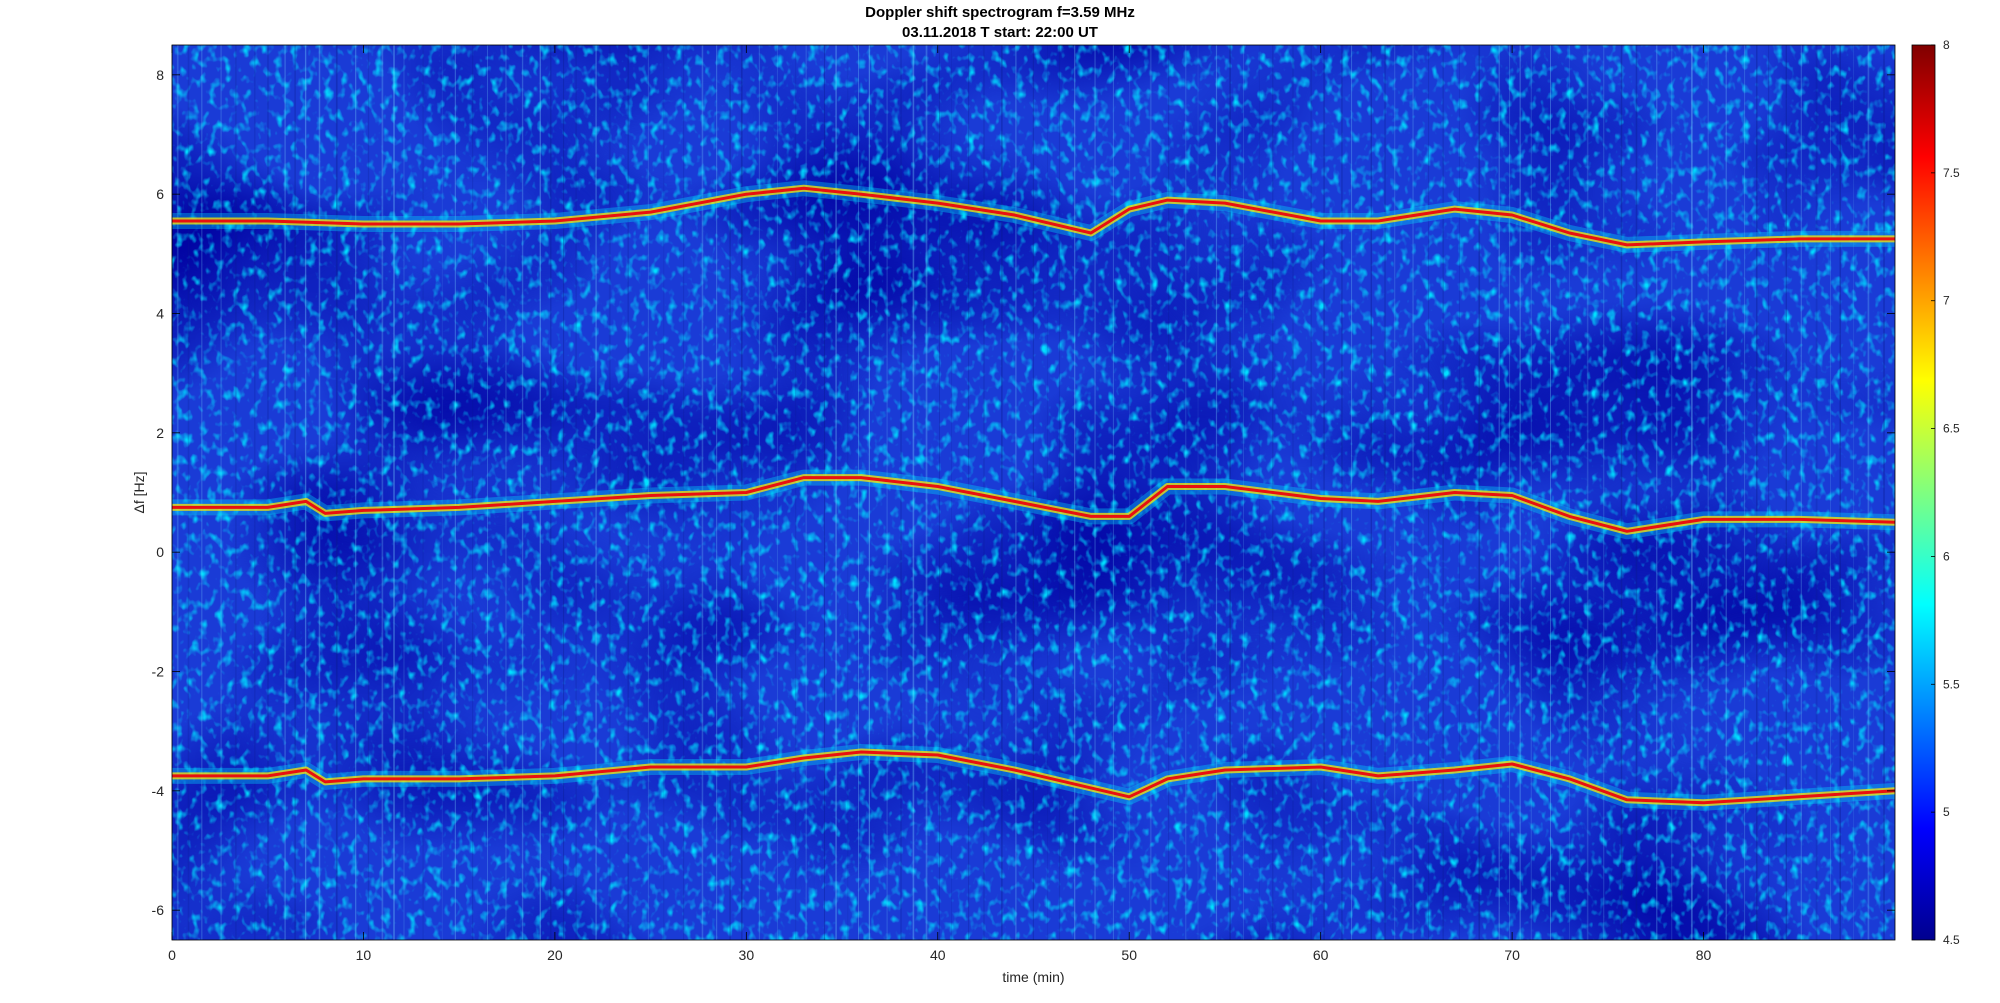 The height and width of the screenshot is (1003, 2000). What do you see at coordinates (1951, 173) in the screenshot?
I see `colorbar-tick-label: 7.5` at bounding box center [1951, 173].